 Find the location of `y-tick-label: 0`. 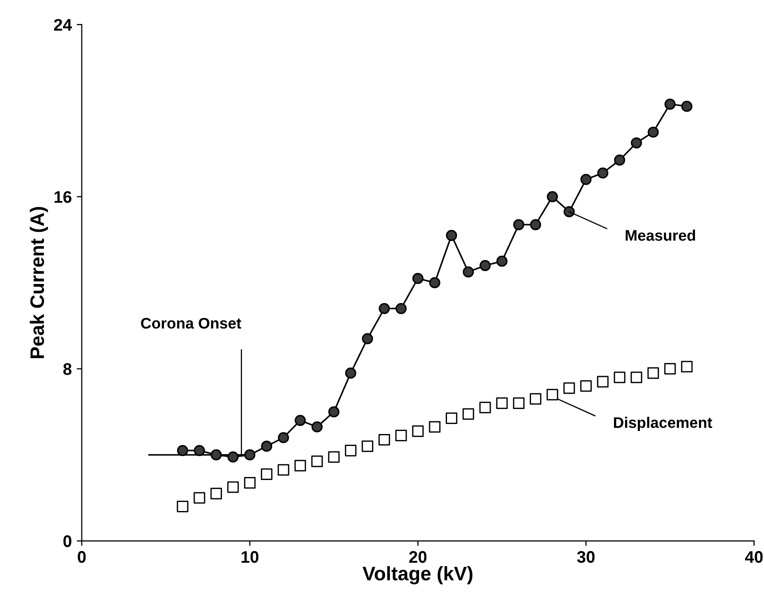

y-tick-label: 0 is located at coordinates (67, 541).